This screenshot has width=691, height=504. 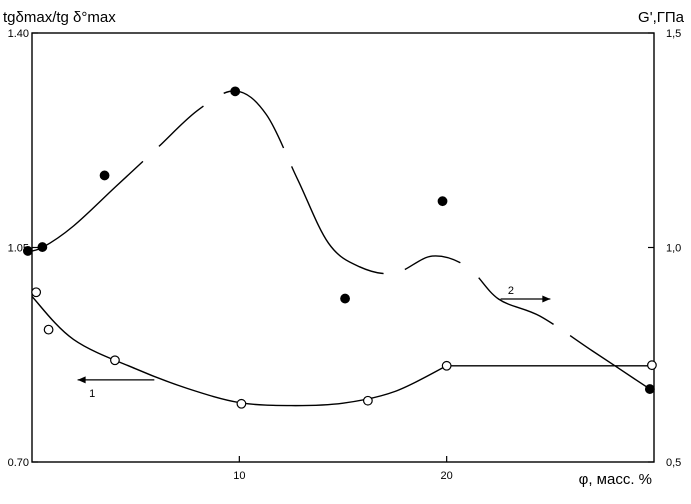 I want to click on series-1-arrowhead, so click(x=81, y=380).